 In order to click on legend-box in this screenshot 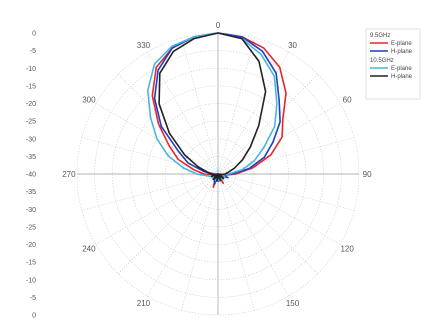, I will do `click(393, 64)`.